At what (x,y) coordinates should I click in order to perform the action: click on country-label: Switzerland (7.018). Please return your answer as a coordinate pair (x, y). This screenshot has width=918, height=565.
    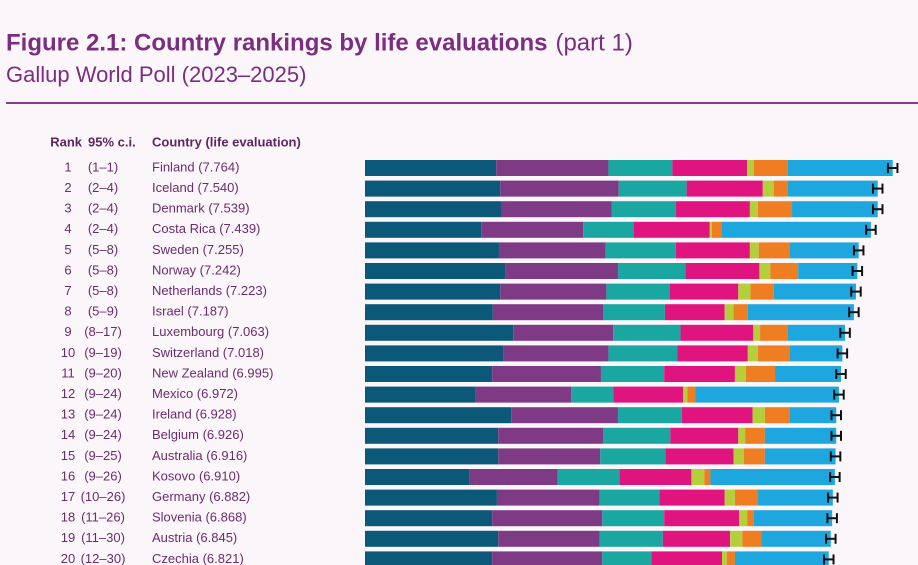
    Looking at the image, I should click on (208, 352).